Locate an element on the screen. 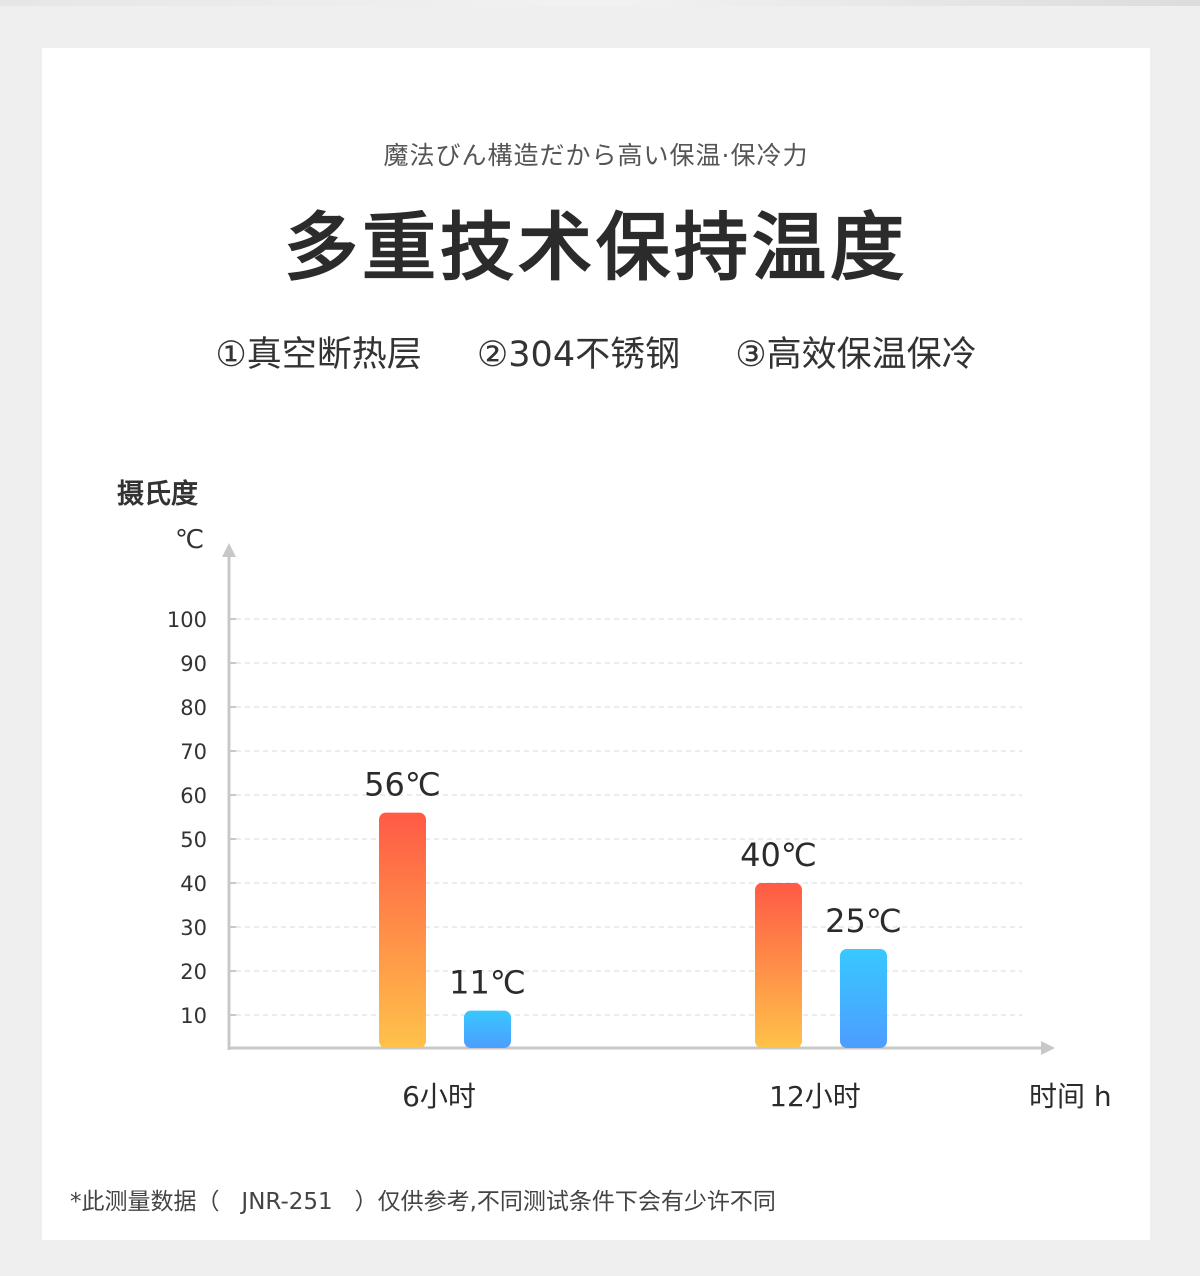  subtitle: 魔法びん構造だから高い保温·保冷力 is located at coordinates (596, 155).